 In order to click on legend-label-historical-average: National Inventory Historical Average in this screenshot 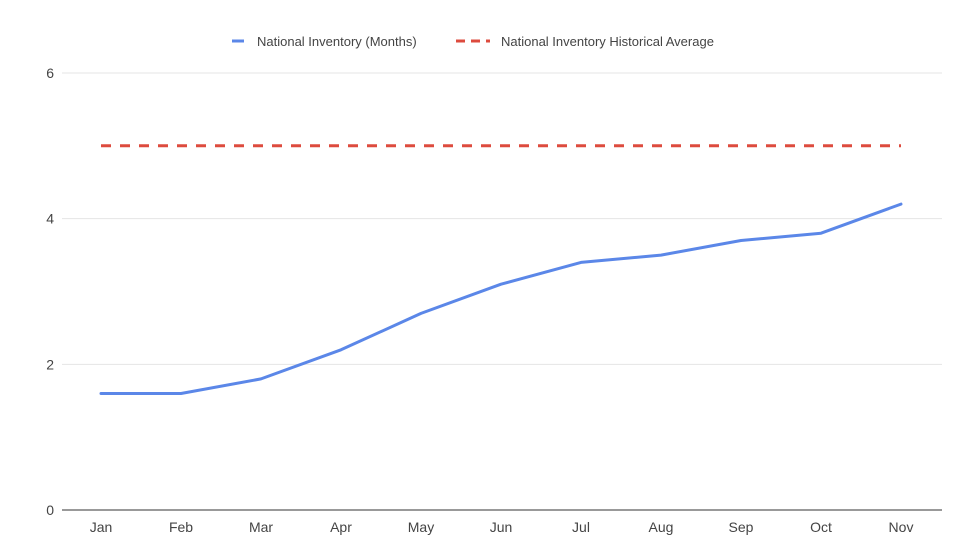, I will do `click(607, 41)`.